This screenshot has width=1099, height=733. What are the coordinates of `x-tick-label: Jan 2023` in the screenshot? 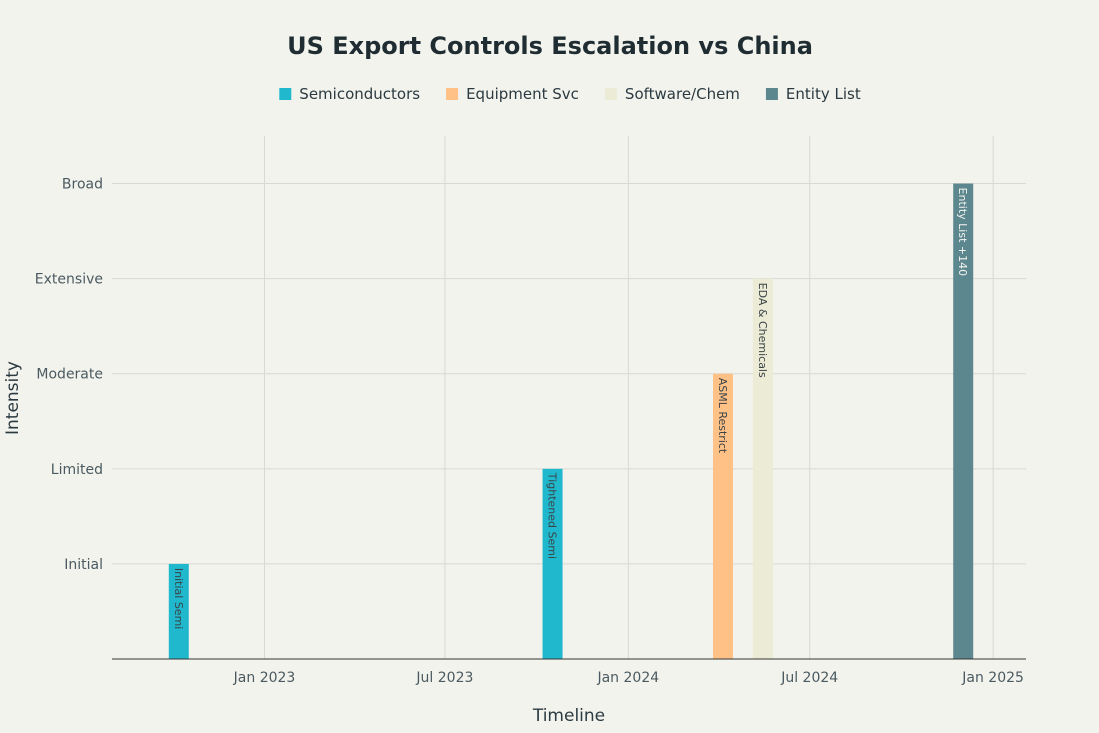 It's located at (264, 678).